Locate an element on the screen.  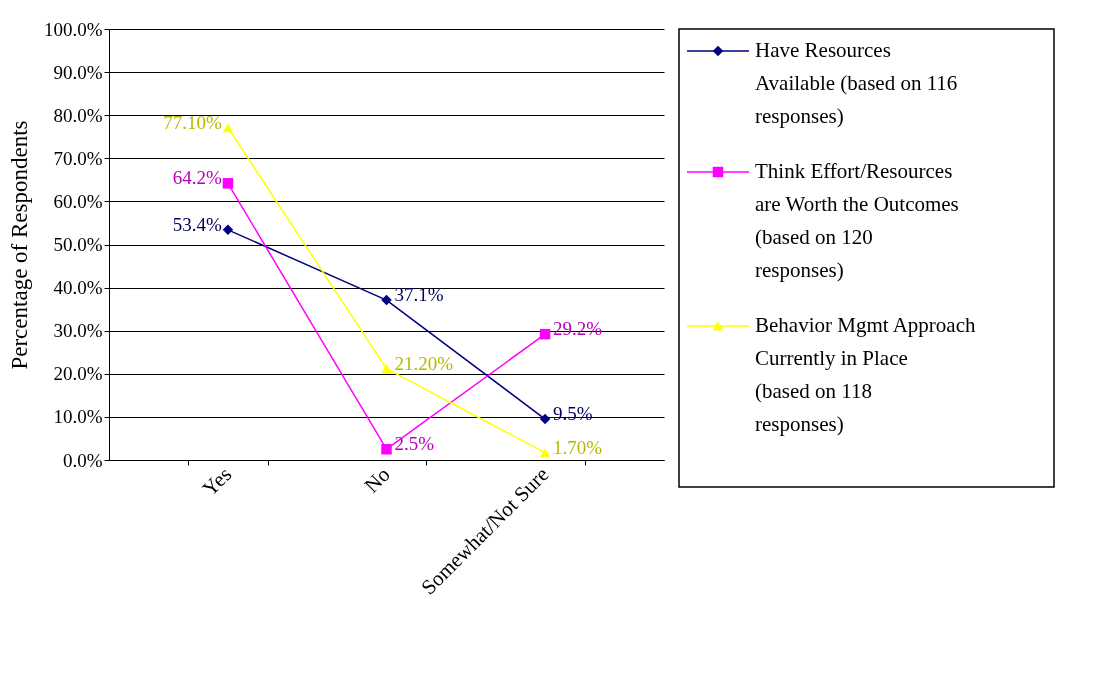
data-label: 1.70% is located at coordinates (578, 447).